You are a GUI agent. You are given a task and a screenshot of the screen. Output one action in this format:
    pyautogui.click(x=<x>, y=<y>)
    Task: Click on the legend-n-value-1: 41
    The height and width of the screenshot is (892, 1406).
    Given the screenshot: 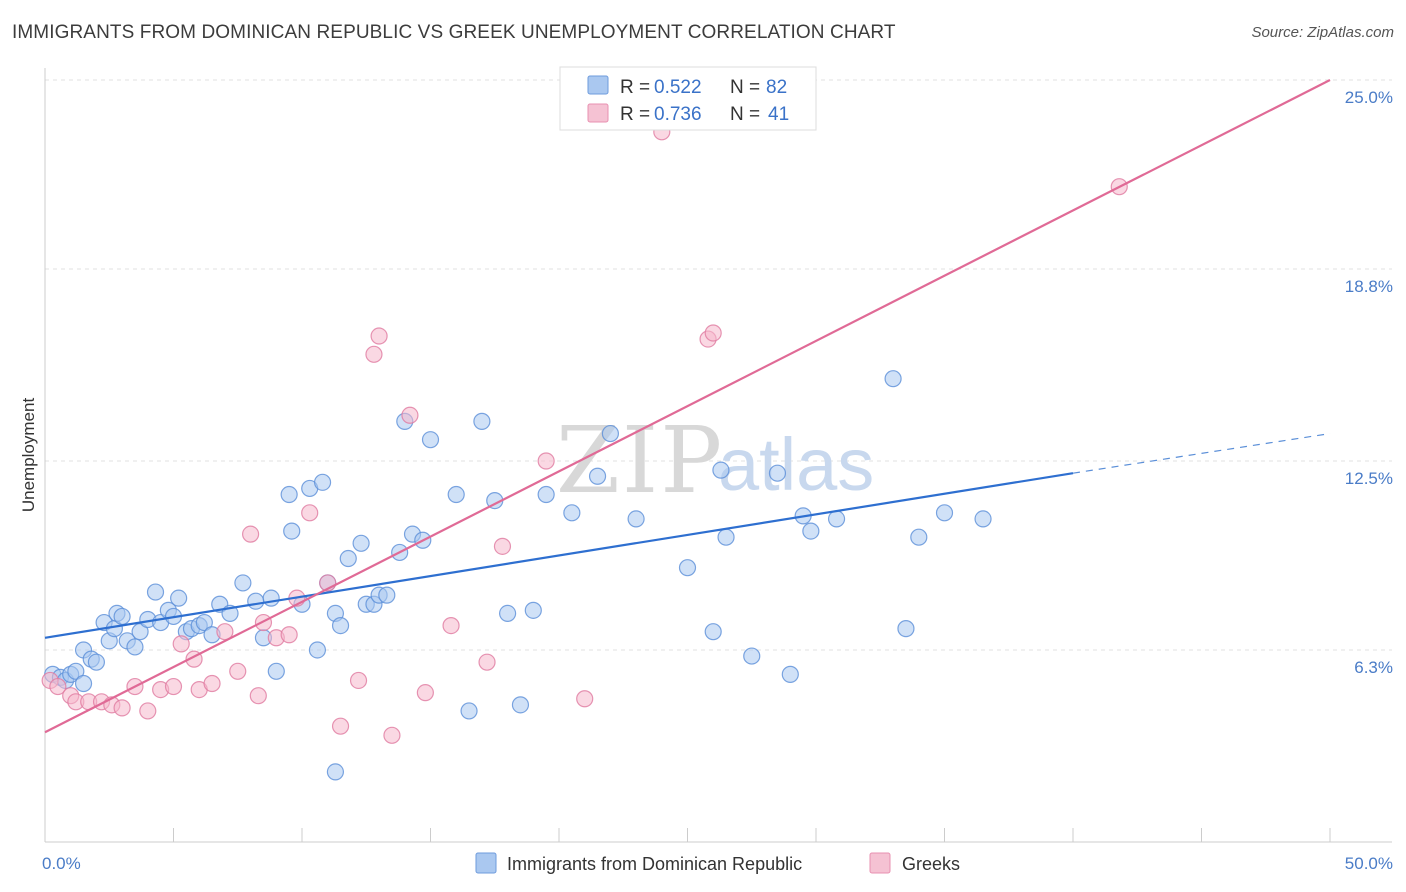 What is the action you would take?
    pyautogui.click(x=778, y=114)
    